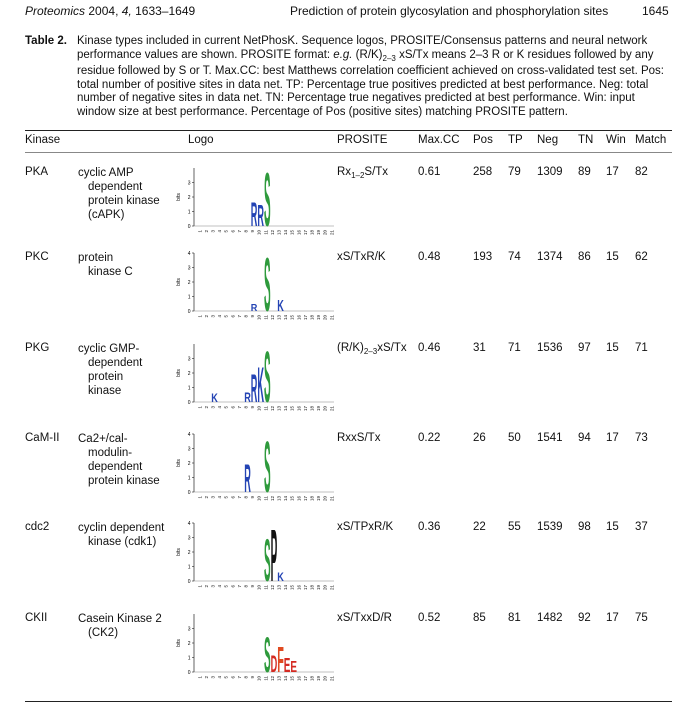  What do you see at coordinates (189, 567) in the screenshot?
I see `logo-tick-label: 1` at bounding box center [189, 567].